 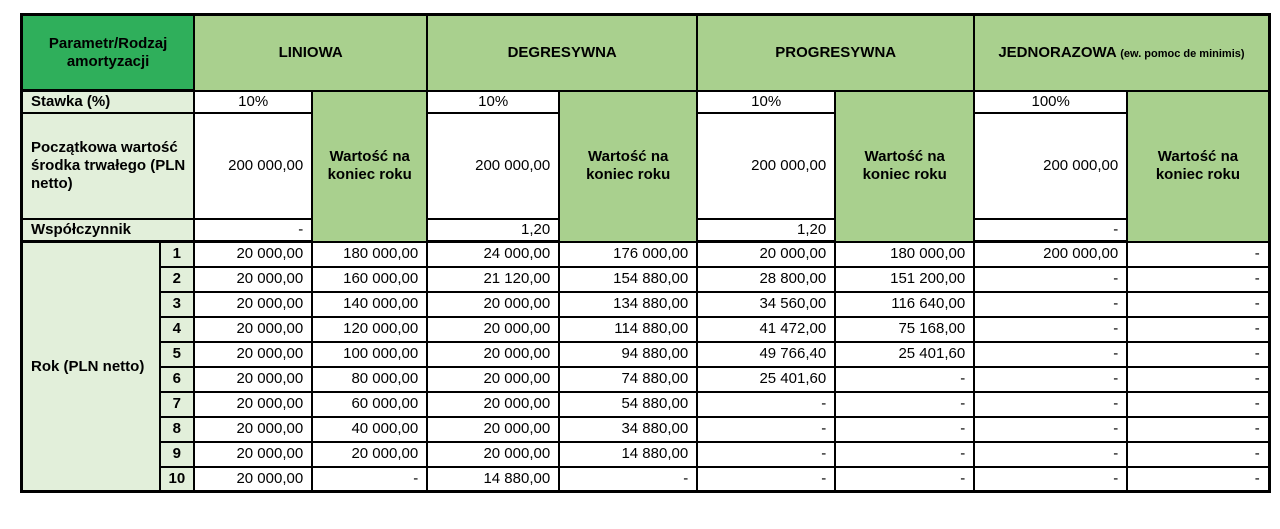 What do you see at coordinates (628, 279) in the screenshot?
I see `amount-cell: 154 880,00` at bounding box center [628, 279].